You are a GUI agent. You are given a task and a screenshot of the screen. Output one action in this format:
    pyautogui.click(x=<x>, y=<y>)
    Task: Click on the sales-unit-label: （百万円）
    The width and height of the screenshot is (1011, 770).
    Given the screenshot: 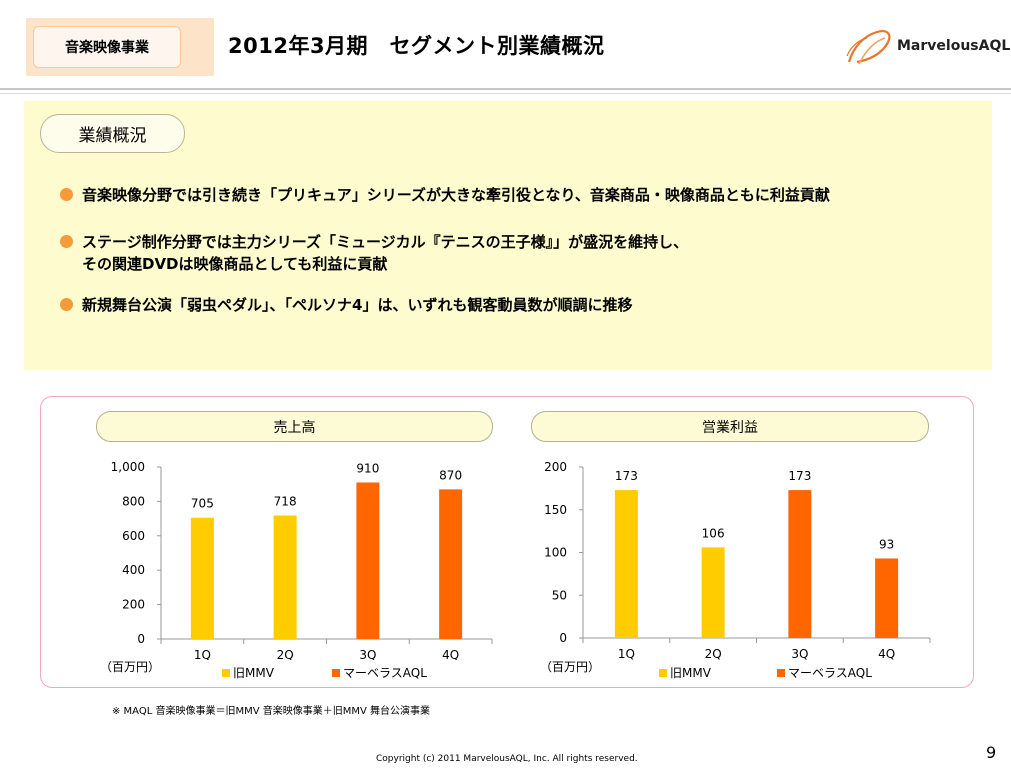 What is the action you would take?
    pyautogui.click(x=130, y=667)
    